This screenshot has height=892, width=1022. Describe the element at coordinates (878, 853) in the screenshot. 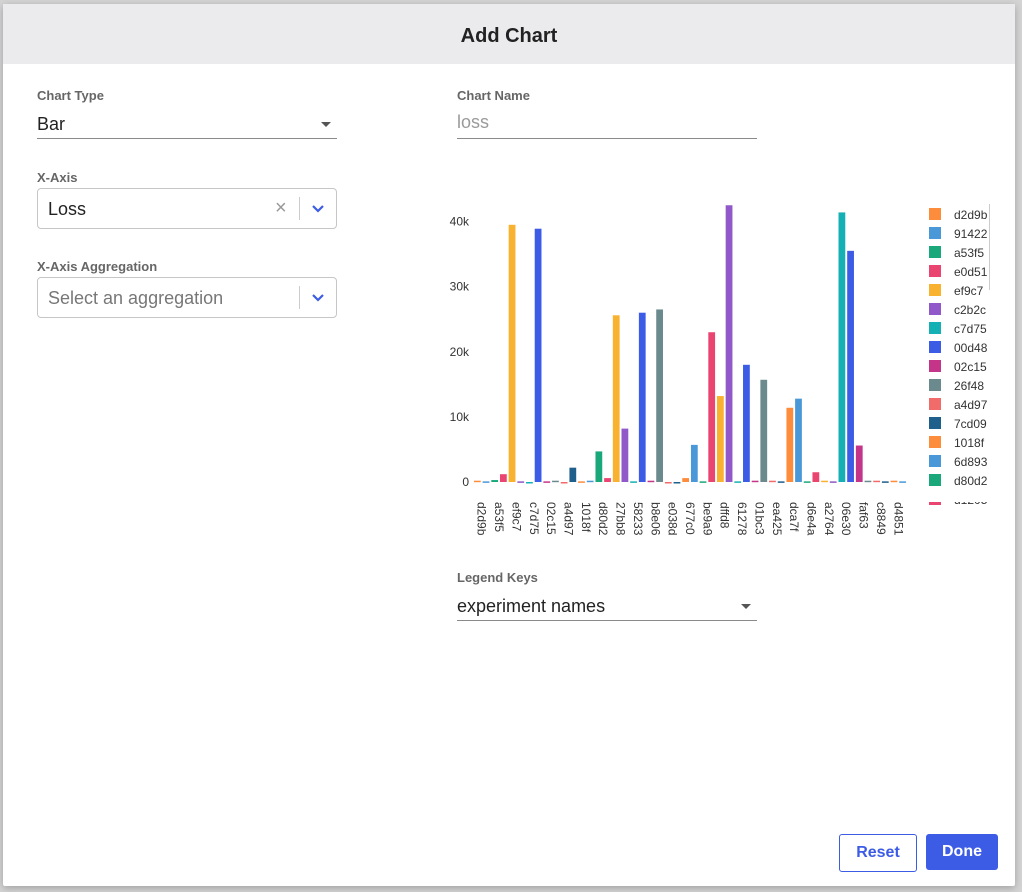

I see `reset-button: Reset` at that location.